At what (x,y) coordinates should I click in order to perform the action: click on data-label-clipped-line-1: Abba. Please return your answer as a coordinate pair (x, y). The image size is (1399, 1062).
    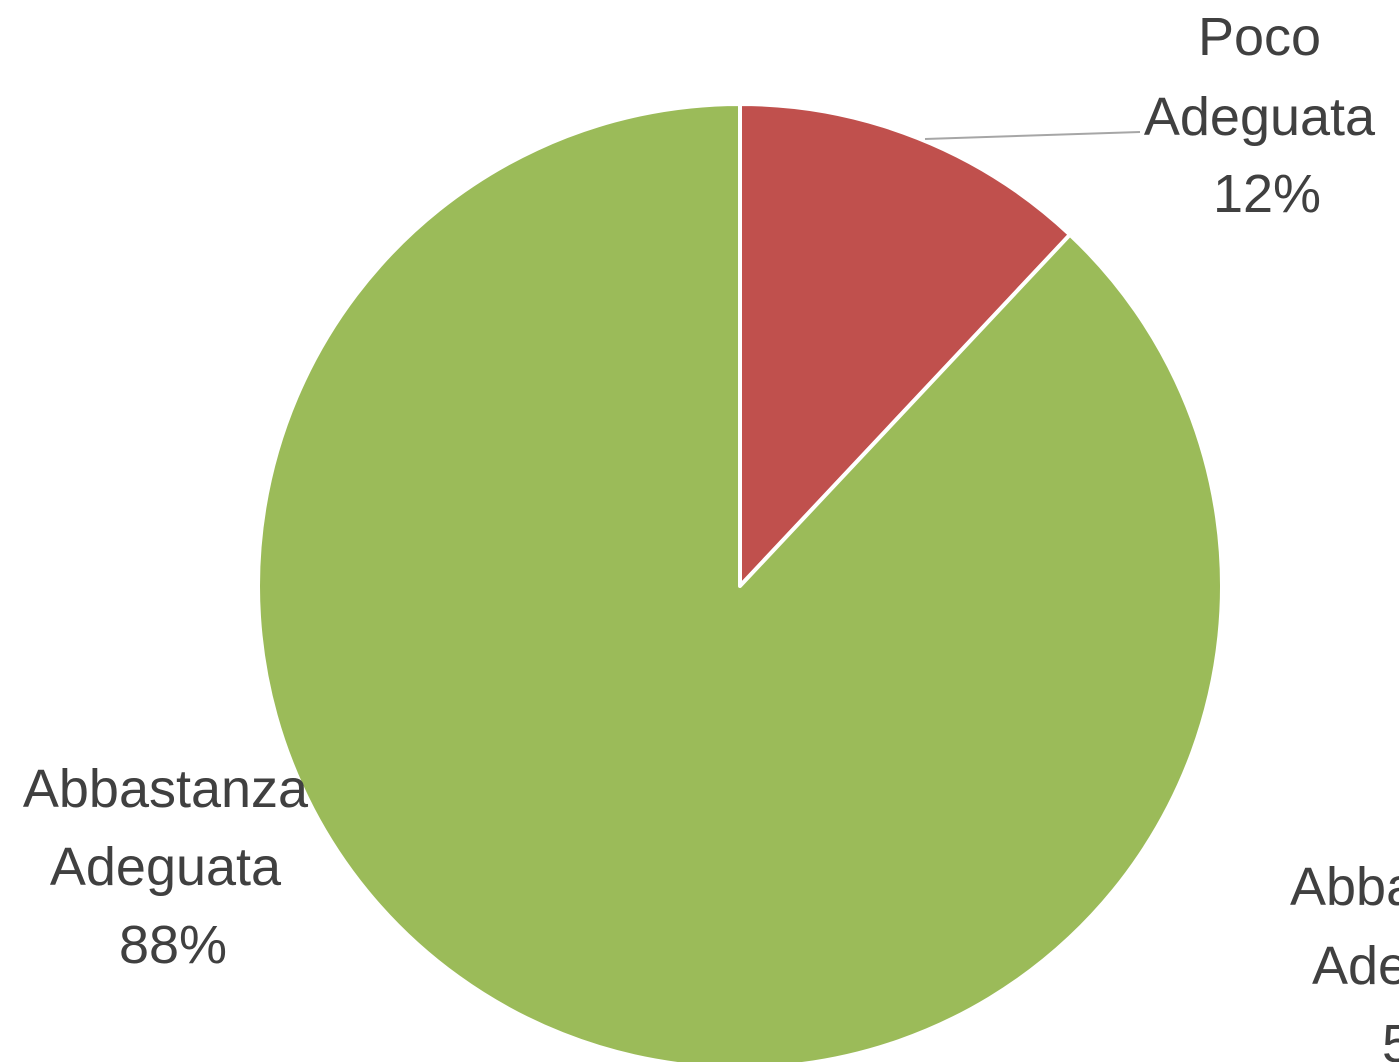
    Looking at the image, I should click on (1344, 887).